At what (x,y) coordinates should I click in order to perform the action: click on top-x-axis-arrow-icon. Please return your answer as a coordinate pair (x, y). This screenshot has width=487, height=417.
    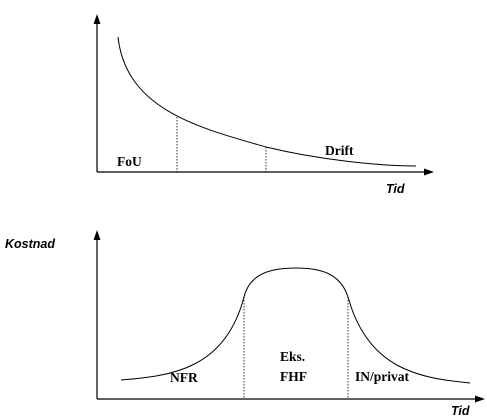
    Looking at the image, I should click on (429, 172).